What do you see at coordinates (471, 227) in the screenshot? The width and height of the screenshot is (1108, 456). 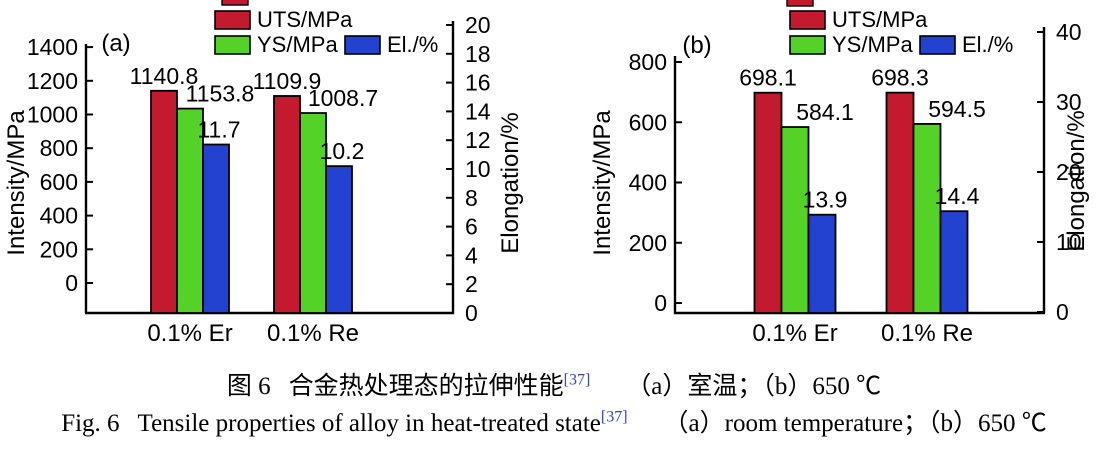 I see `right-axis-tick-label: 6` at bounding box center [471, 227].